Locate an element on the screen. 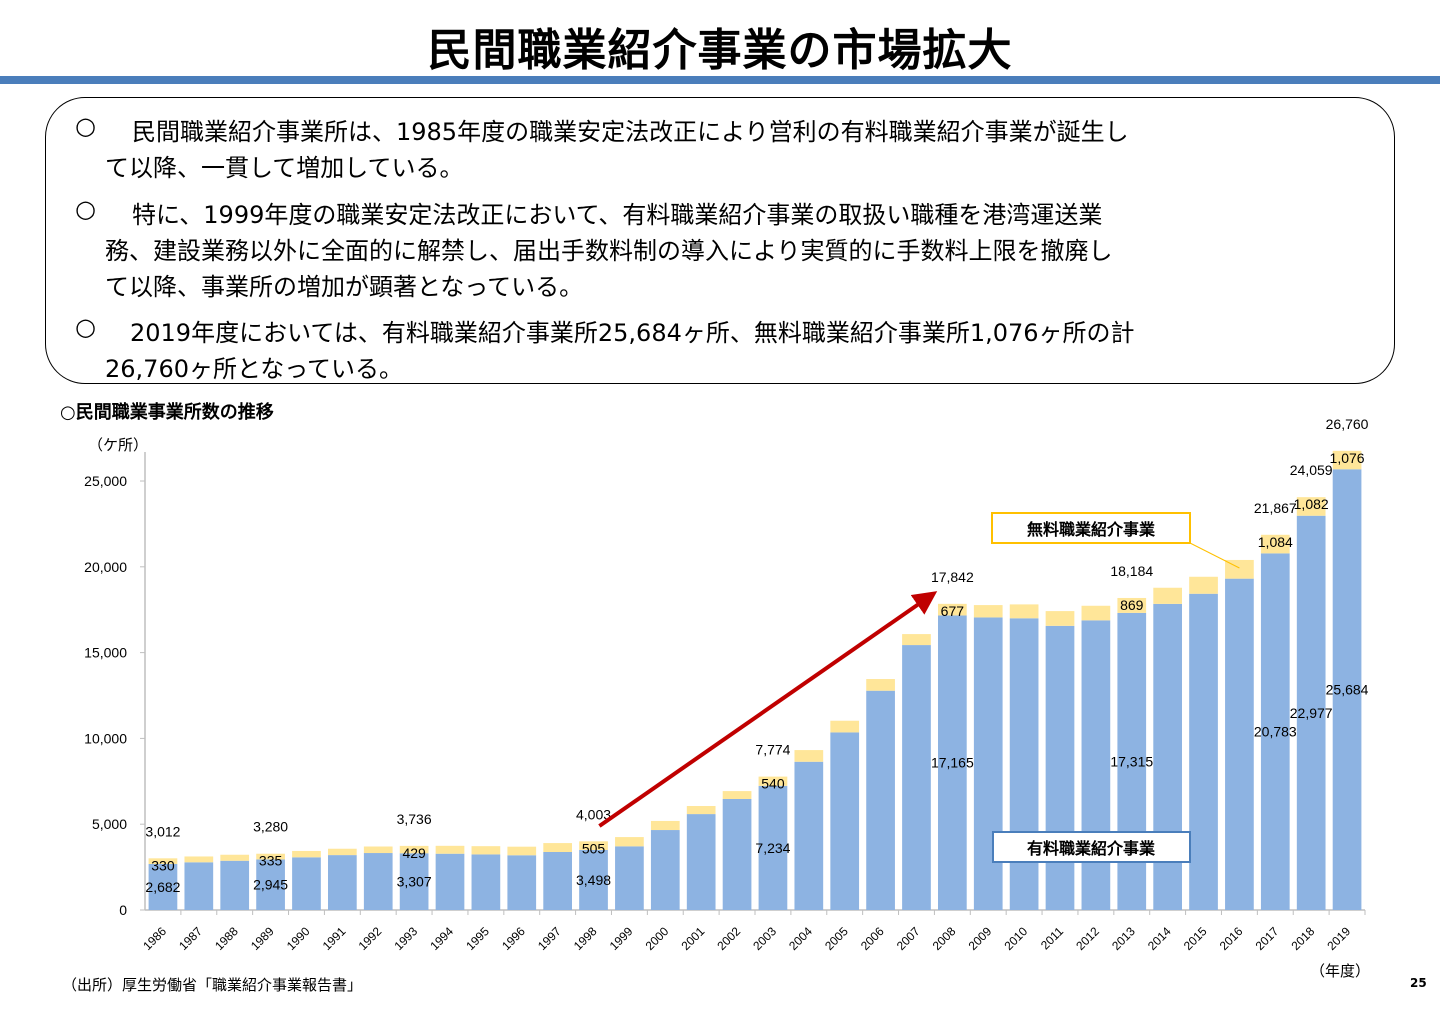 The image size is (1440, 1019). bullet-1-line-2: て以降、一貫して増加している。 is located at coordinates (284, 168).